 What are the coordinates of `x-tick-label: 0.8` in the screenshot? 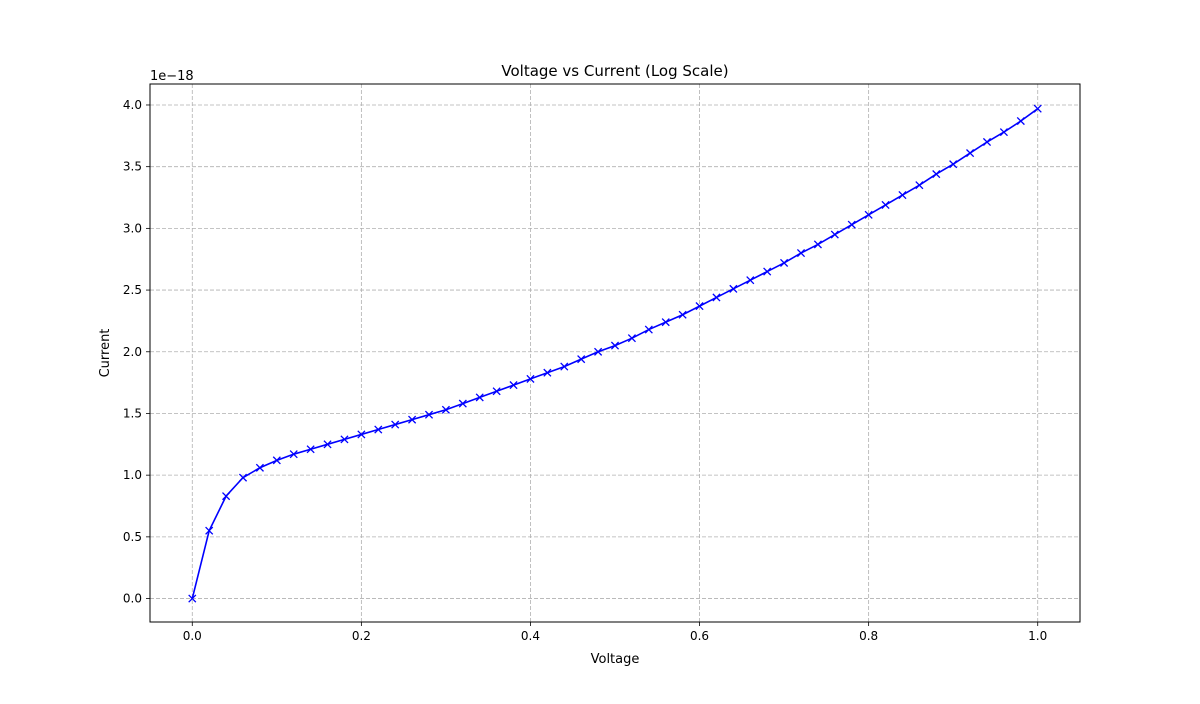 It's located at (868, 636).